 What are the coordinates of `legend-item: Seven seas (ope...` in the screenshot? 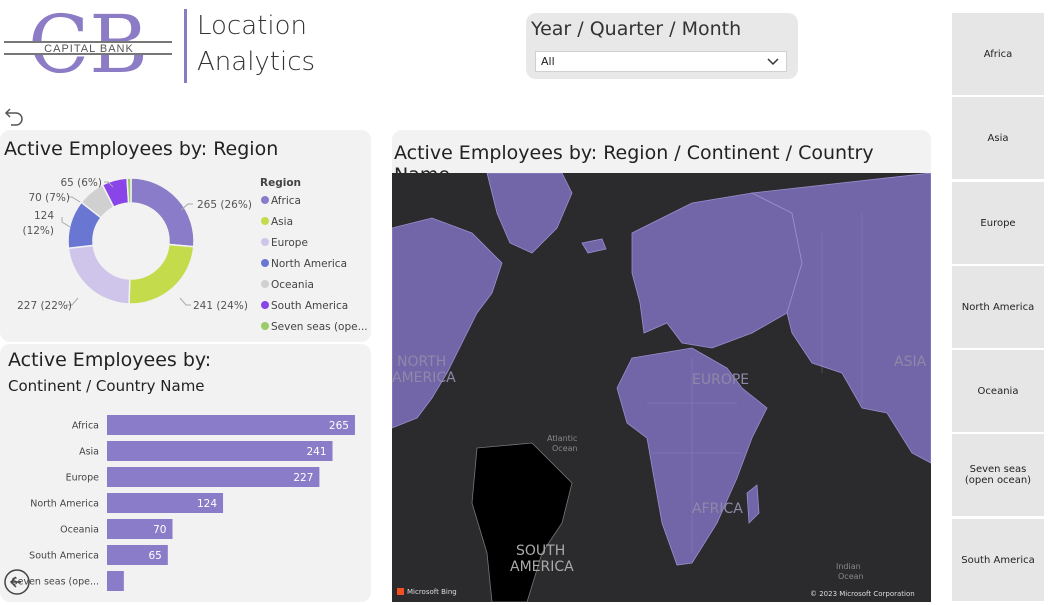 It's located at (319, 327).